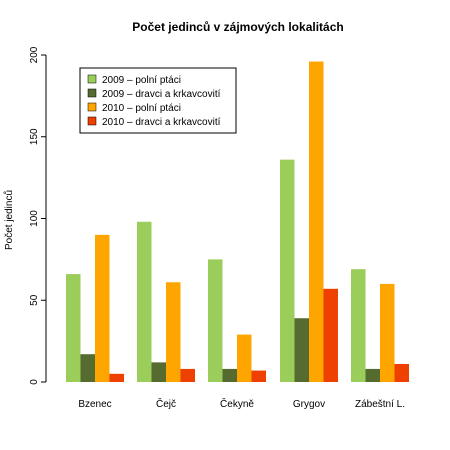 Image resolution: width=450 pixels, height=450 pixels. Describe the element at coordinates (141, 80) in the screenshot. I see `legend-label: 2009 – polní ptáci` at that location.